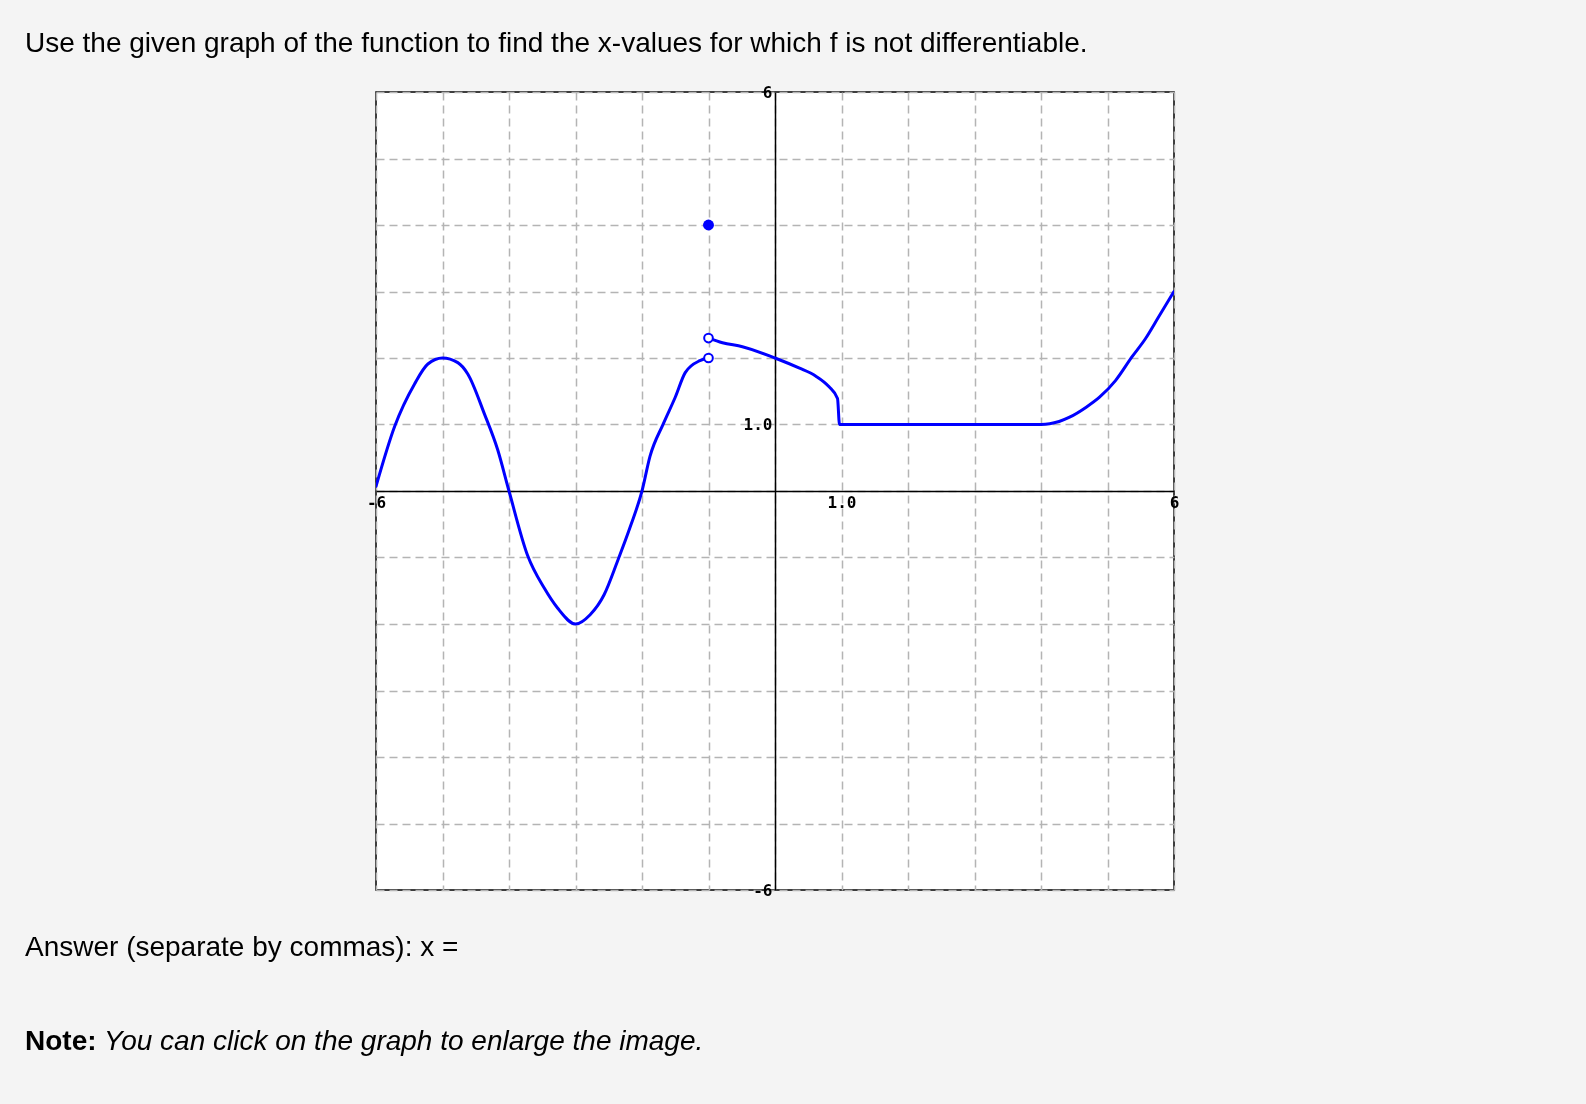  What do you see at coordinates (404, 1040) in the screenshot?
I see `text: You can click on the graph to enlarge the image.` at bounding box center [404, 1040].